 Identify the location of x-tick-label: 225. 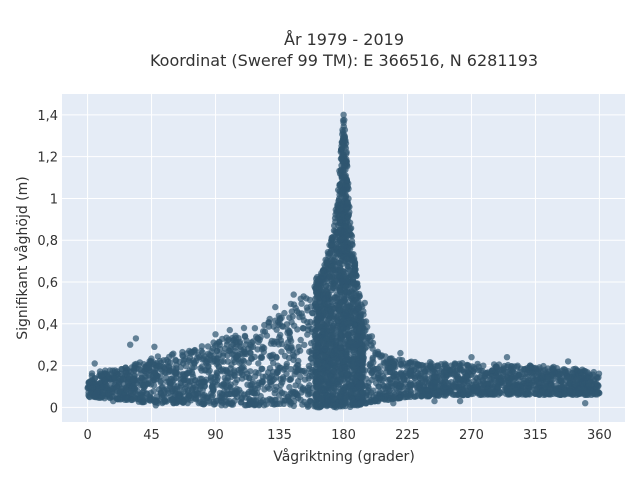
(407, 435).